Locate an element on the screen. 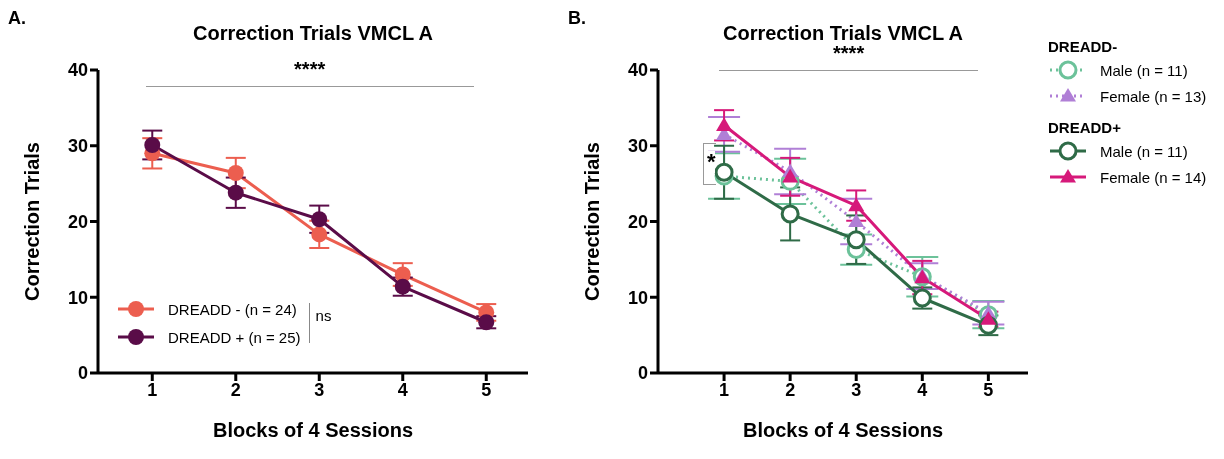 The image size is (1224, 459). legend-label: DREADD + (n = 25) is located at coordinates (234, 337).